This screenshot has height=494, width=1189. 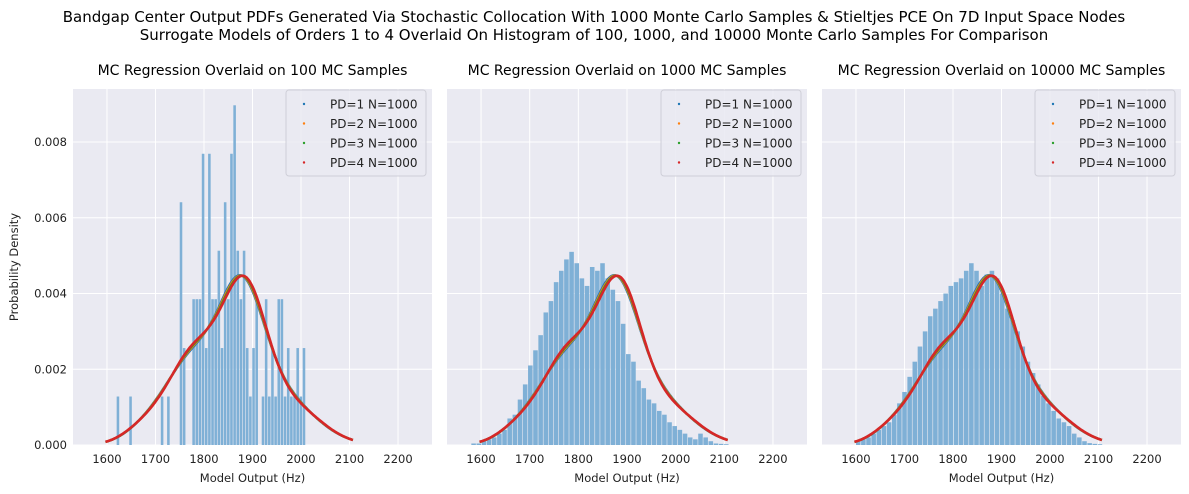 I want to click on x-tick-label: 1700, so click(x=529, y=459).